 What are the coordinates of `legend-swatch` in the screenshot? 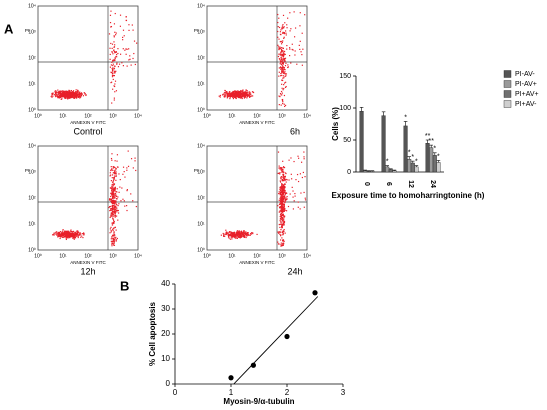 It's located at (507, 104).